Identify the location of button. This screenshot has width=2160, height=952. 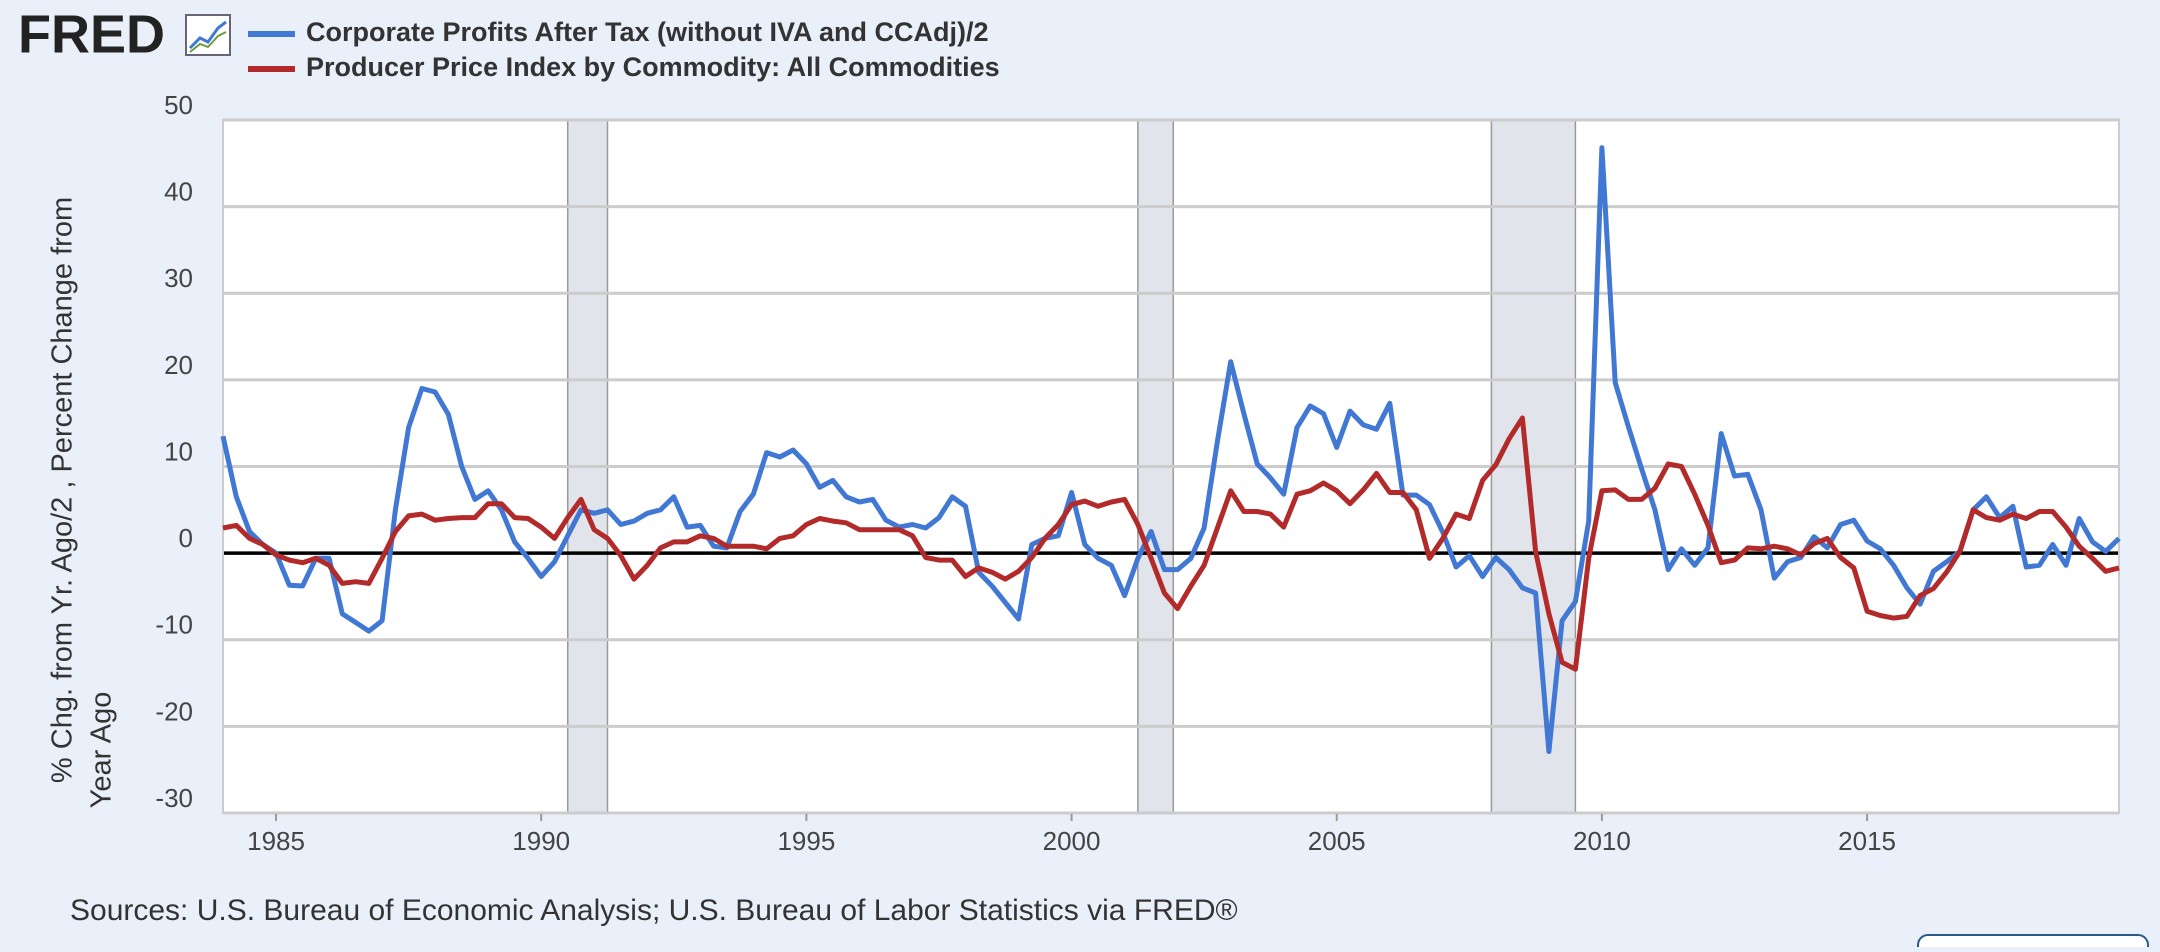
(2033, 943).